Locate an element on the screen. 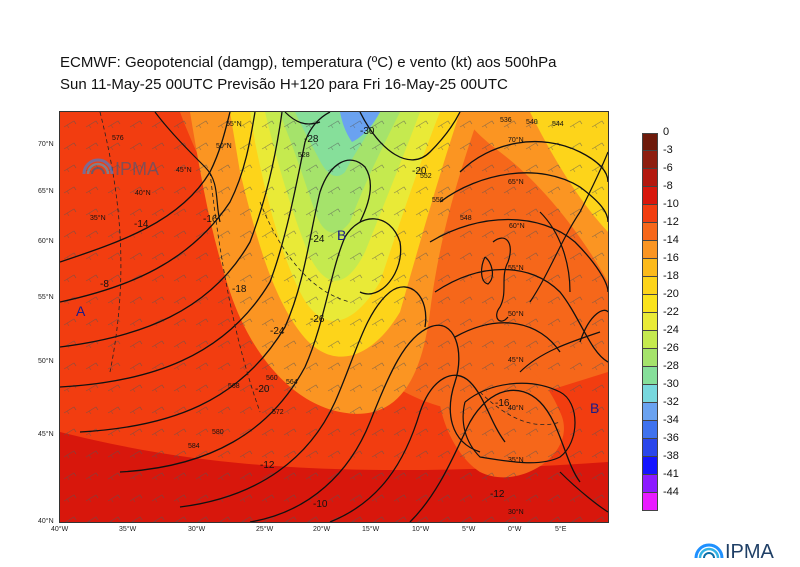  longitude-label: 15°W is located at coordinates (371, 529).